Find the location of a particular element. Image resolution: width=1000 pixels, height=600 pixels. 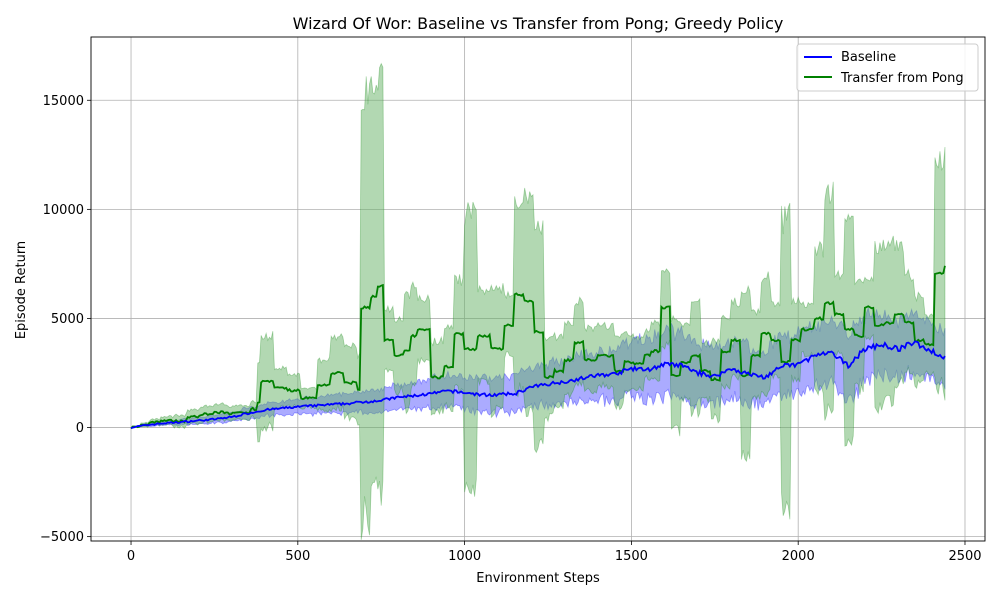

legend-label-transfer: Transfer from Pong is located at coordinates (902, 78).